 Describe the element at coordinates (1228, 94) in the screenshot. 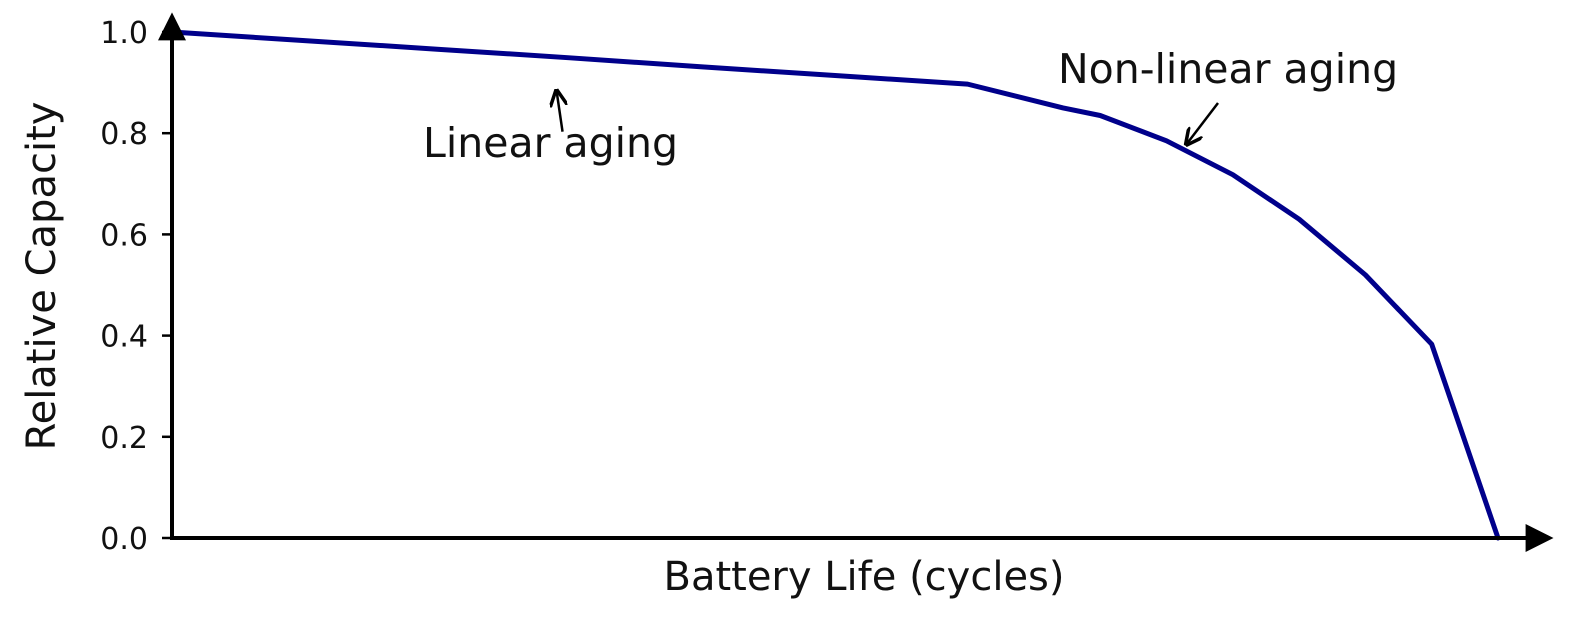

I see `annotation-non-linear-aging: Non-linear aging` at that location.